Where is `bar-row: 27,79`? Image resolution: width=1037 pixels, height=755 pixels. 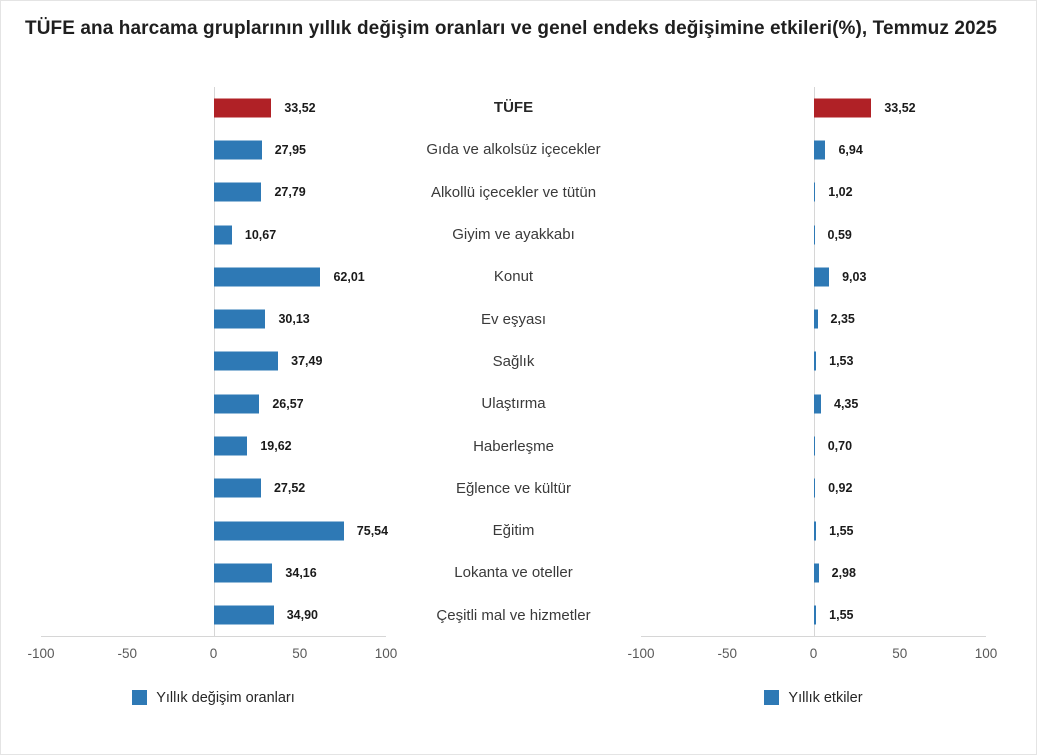
bar-row: 27,79 is located at coordinates (213, 192).